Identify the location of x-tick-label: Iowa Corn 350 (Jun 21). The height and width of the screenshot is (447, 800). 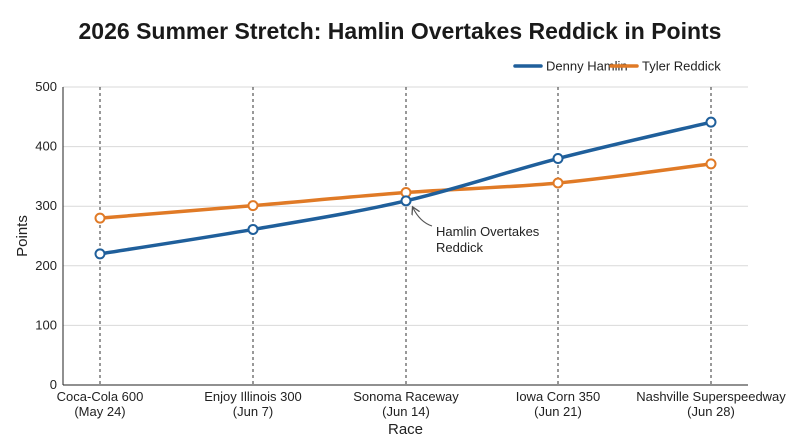
(558, 404).